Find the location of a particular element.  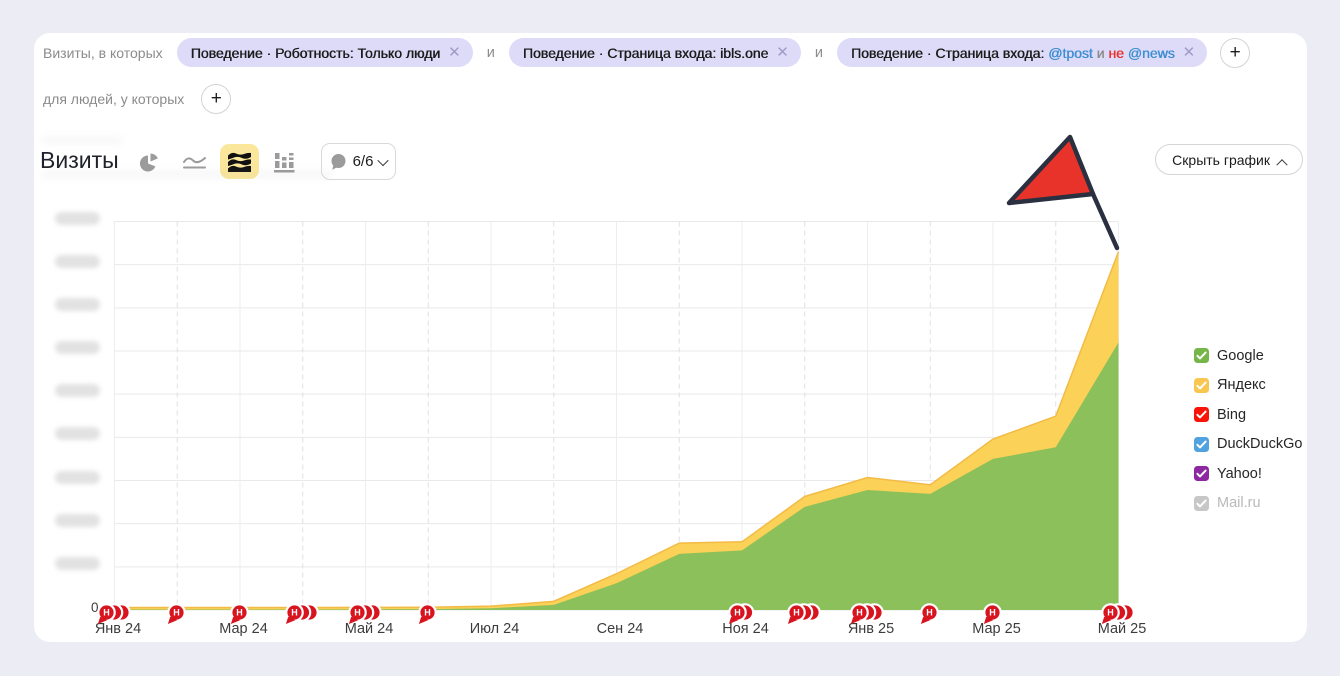

x-axis-label: Май 24 is located at coordinates (369, 629).